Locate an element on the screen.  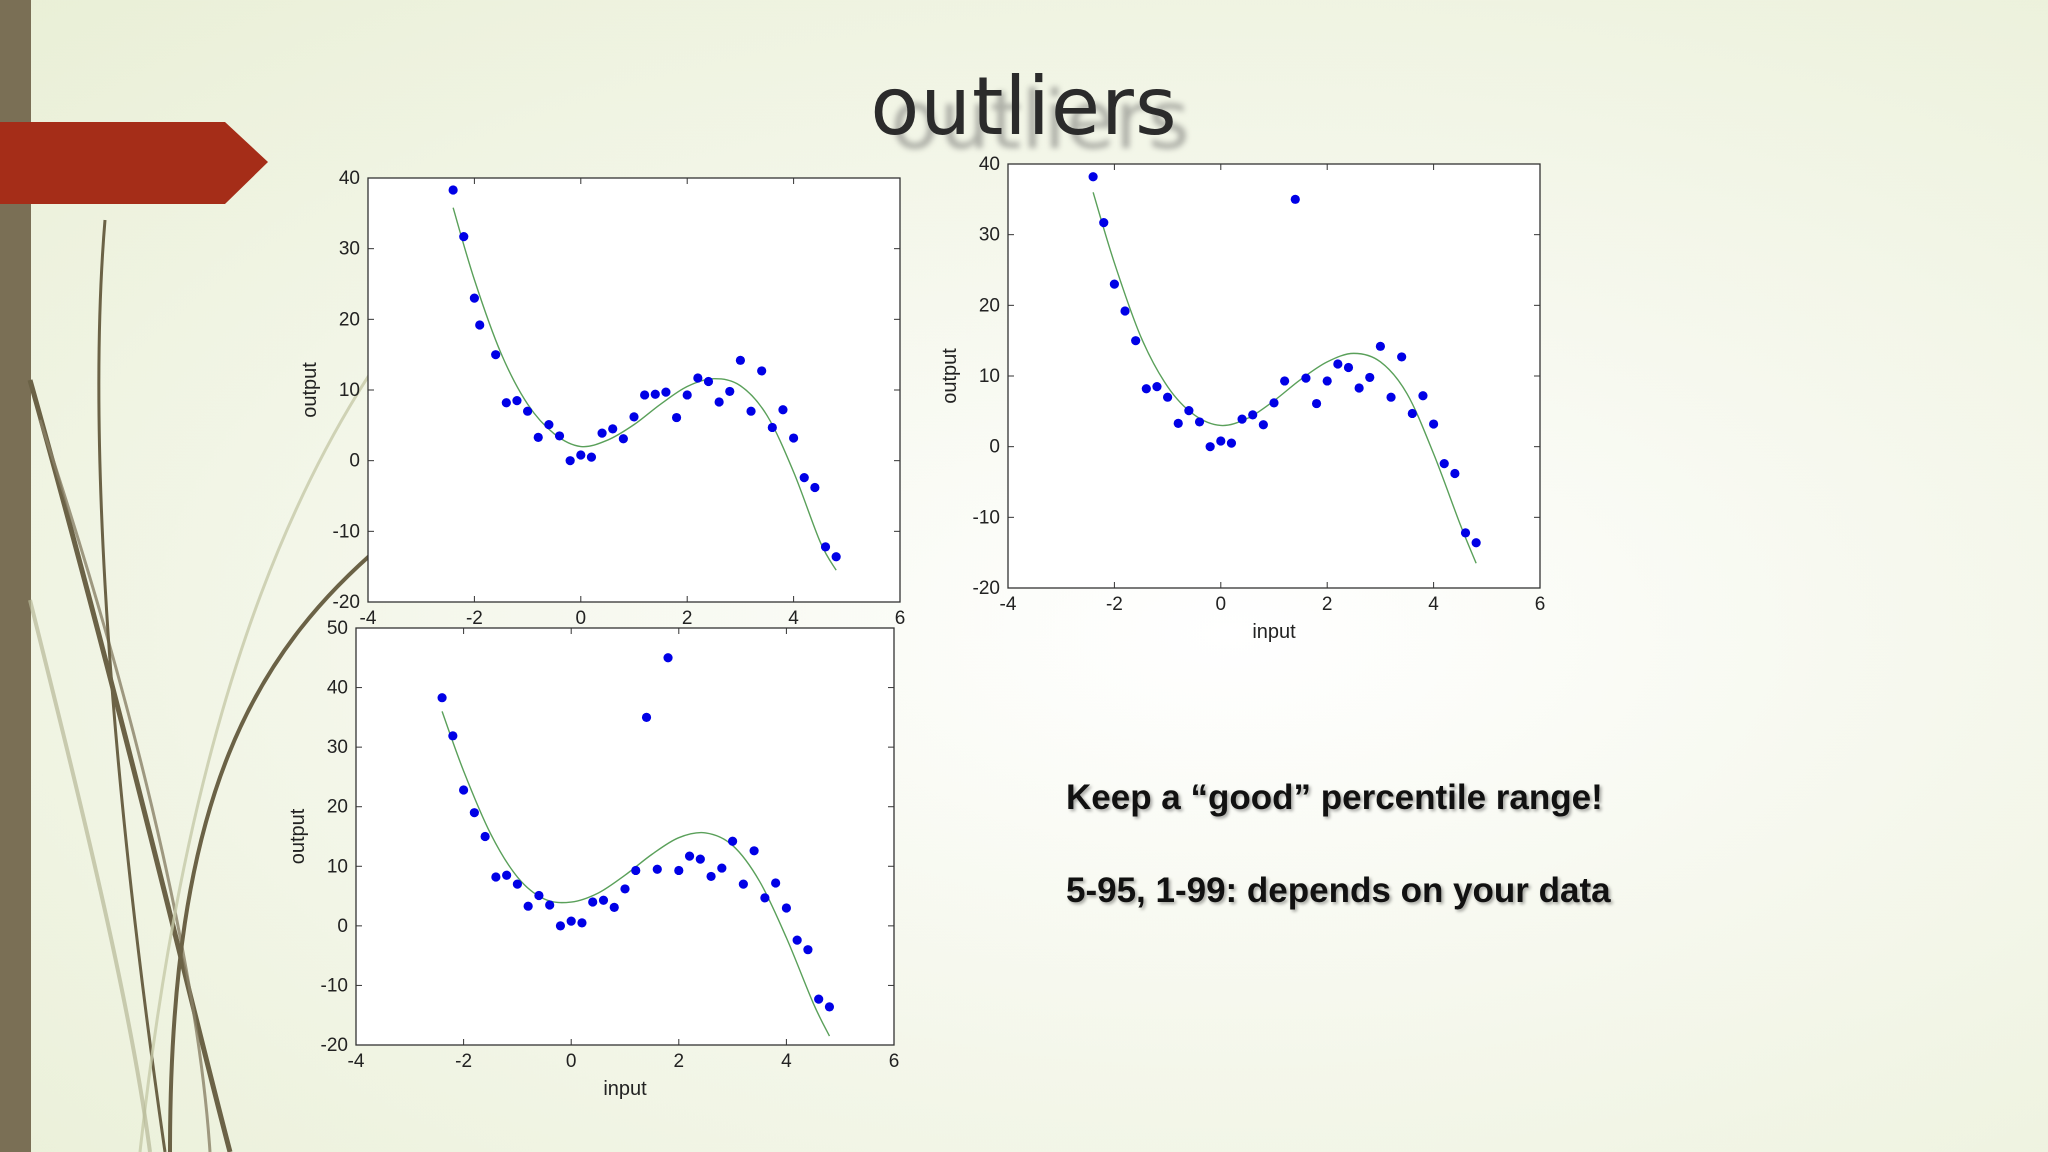
accent-arrow-banner is located at coordinates (134, 163).